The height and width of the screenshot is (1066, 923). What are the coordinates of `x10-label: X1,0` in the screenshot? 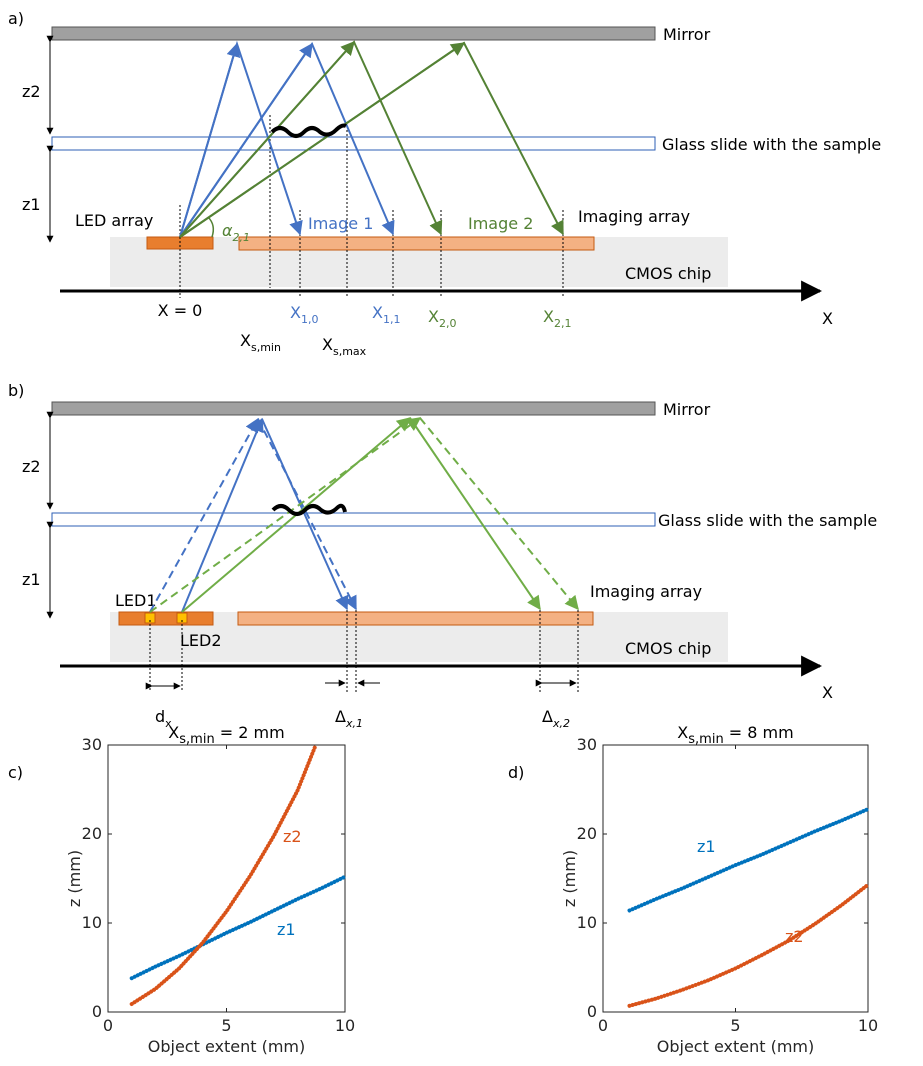 It's located at (304, 314).